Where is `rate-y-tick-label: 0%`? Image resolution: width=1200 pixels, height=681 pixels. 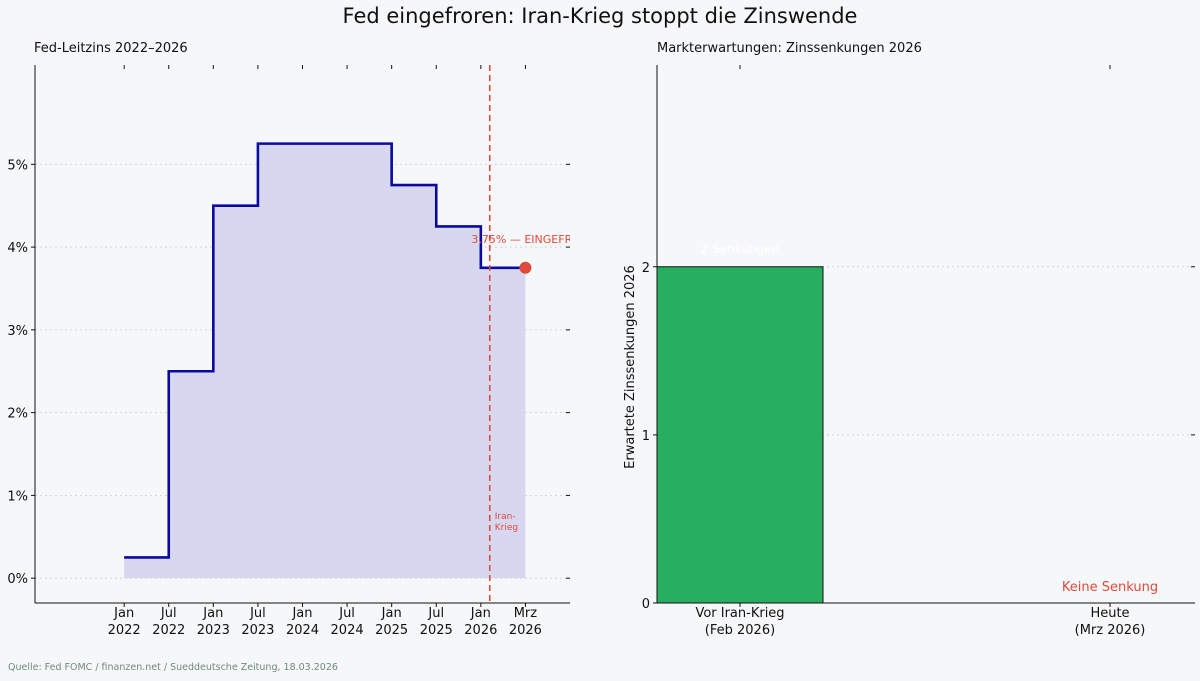
rate-y-tick-label: 0% is located at coordinates (17, 579).